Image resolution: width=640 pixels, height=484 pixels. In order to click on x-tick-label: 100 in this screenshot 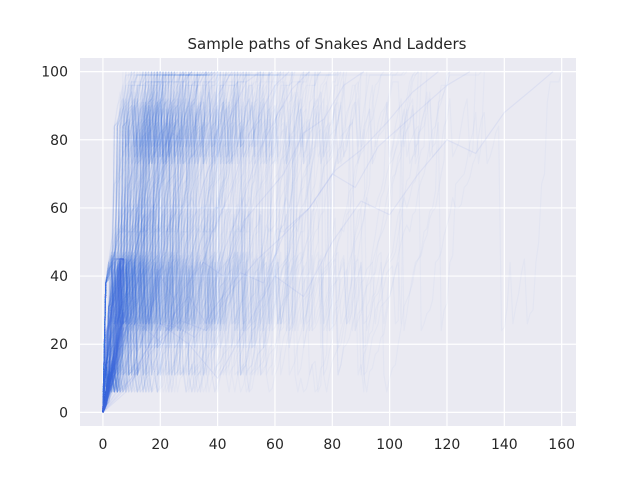, I will do `click(389, 445)`.